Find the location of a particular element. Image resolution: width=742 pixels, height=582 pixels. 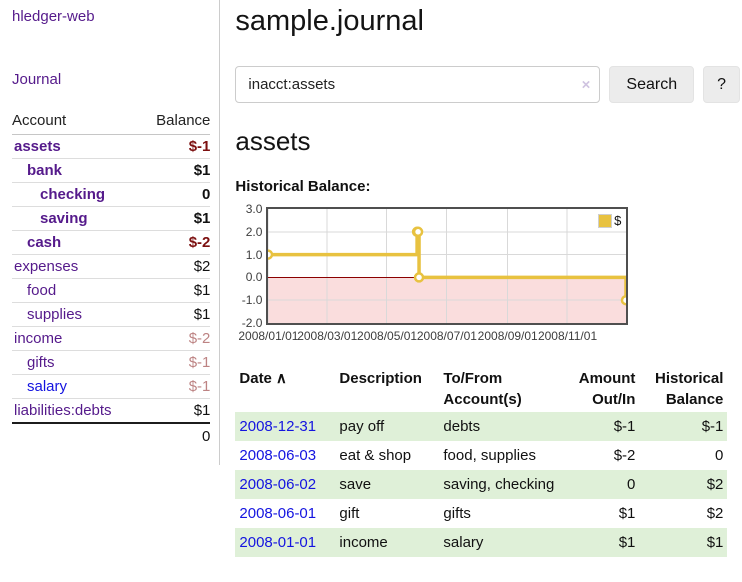

register-col-amount: Amount Out/In is located at coordinates (607, 389).